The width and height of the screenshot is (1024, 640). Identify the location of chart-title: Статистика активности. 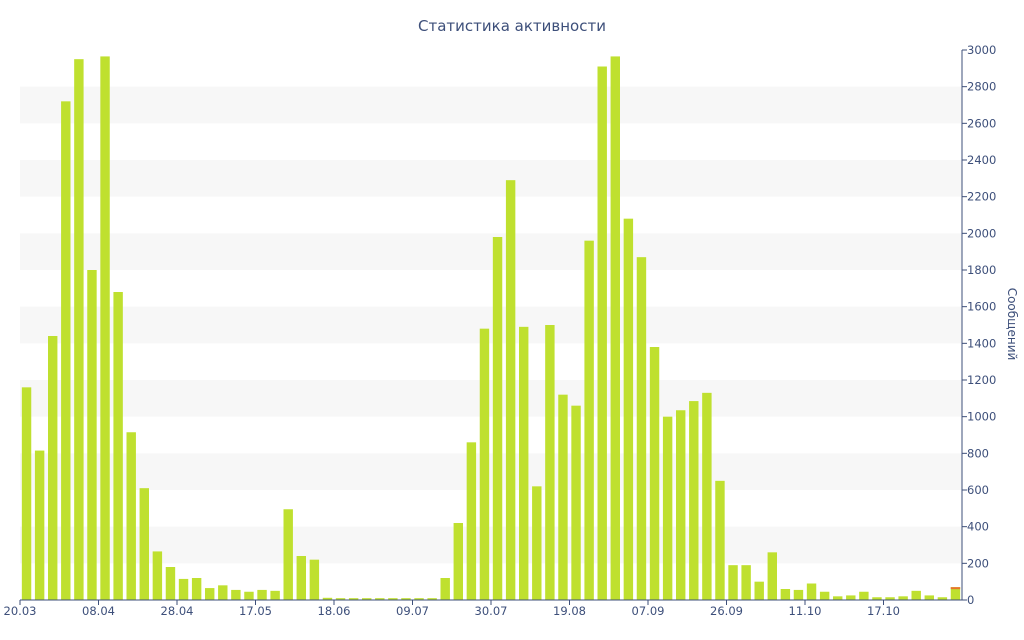
(512, 26).